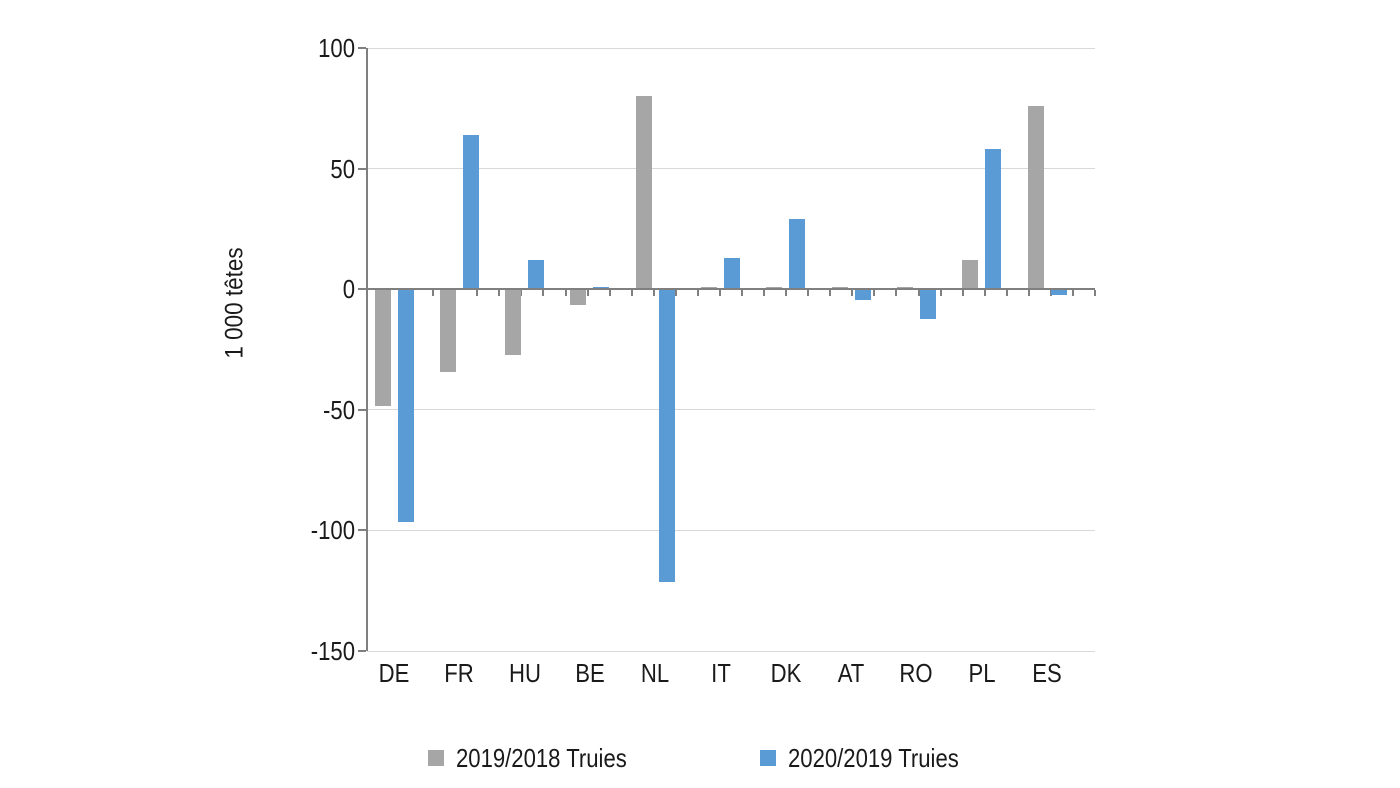  I want to click on y-tick-label--150: -150, so click(332, 651).